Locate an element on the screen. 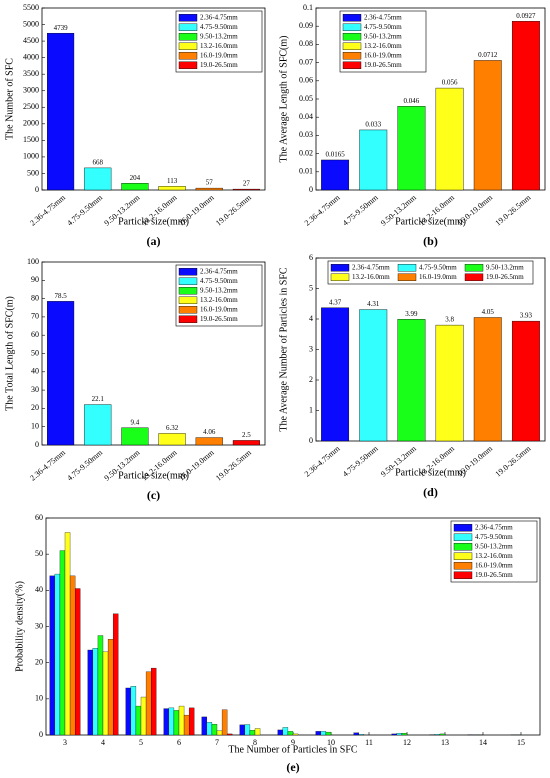 The height and width of the screenshot is (778, 550). y-tick-label: 0.02 is located at coordinates (306, 152).